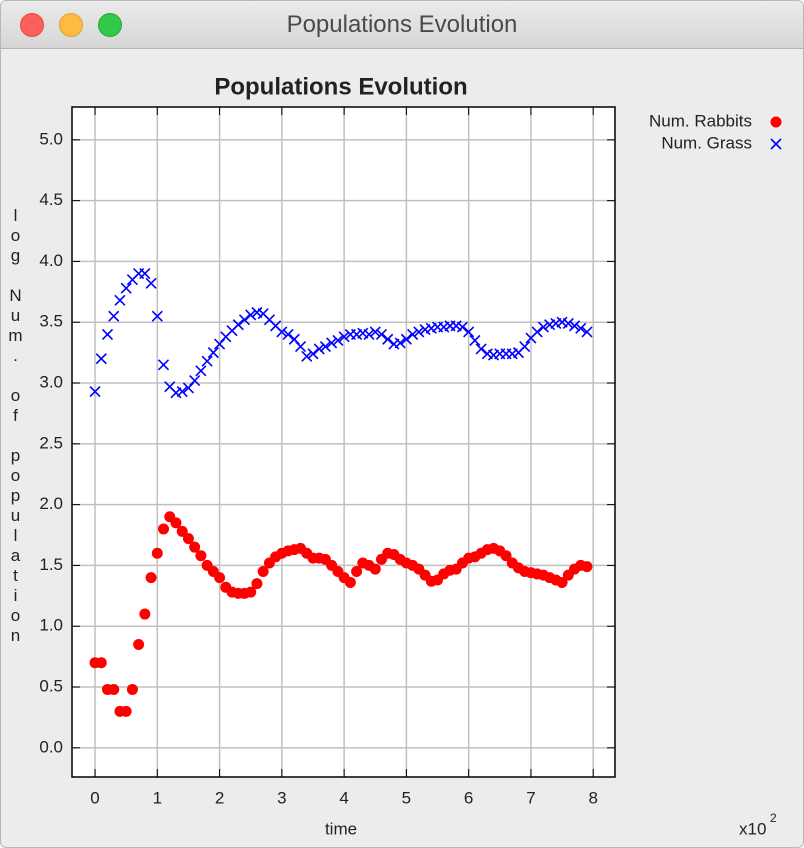  I want to click on legend-label: Num. Rabbits, so click(700, 120).